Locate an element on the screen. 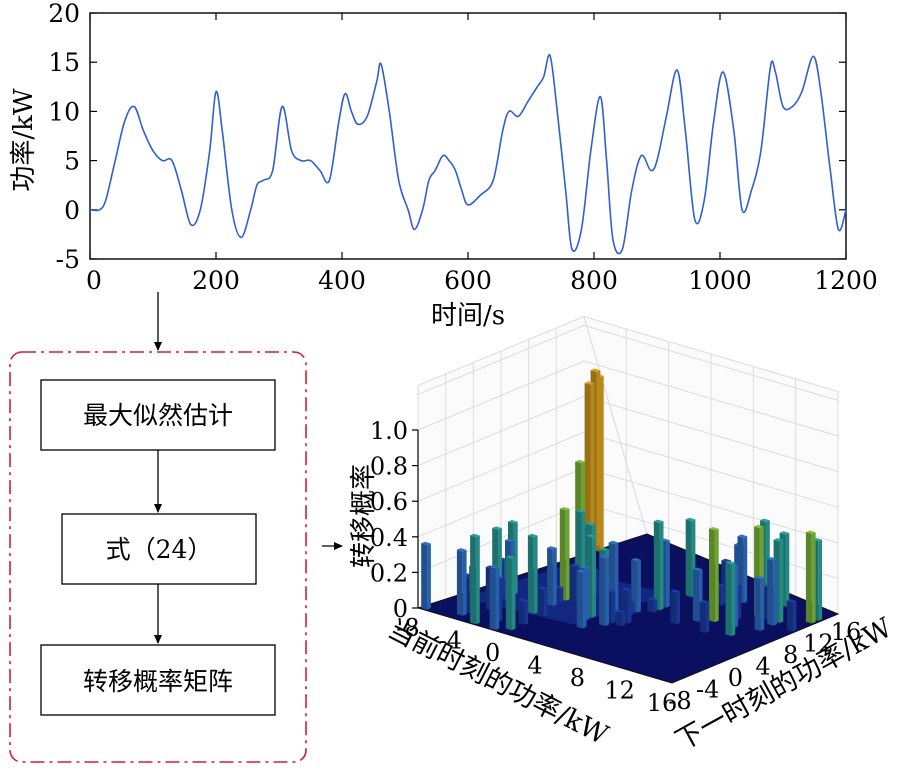 This screenshot has height=770, width=924. x3-tick-label: -8 is located at coordinates (407, 628).